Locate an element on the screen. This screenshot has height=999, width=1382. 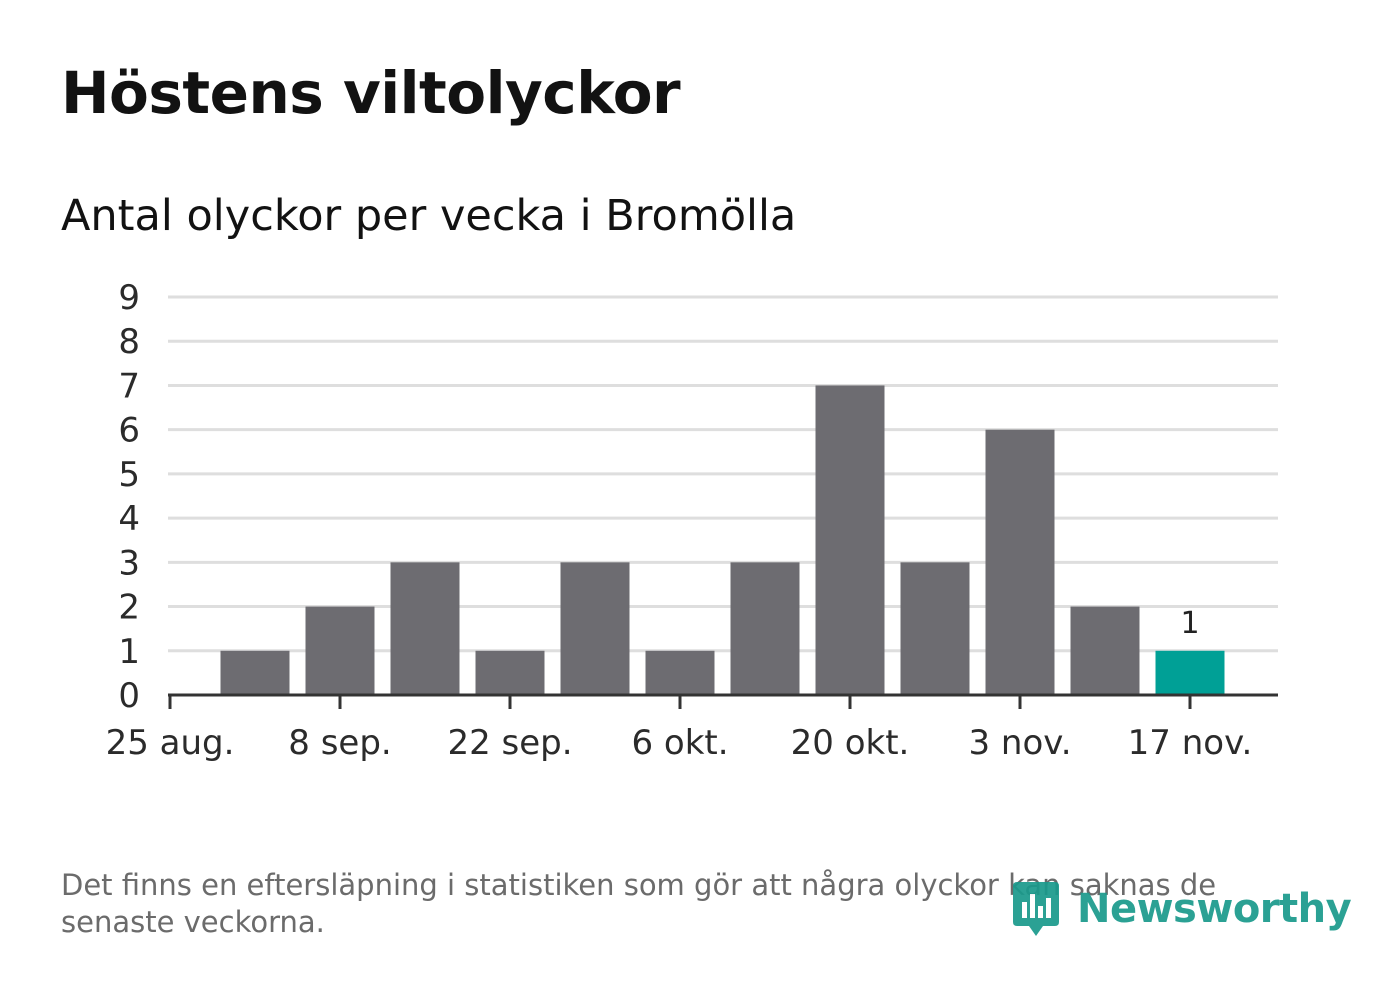
x-tick-label: 25 aug. is located at coordinates (170, 743).